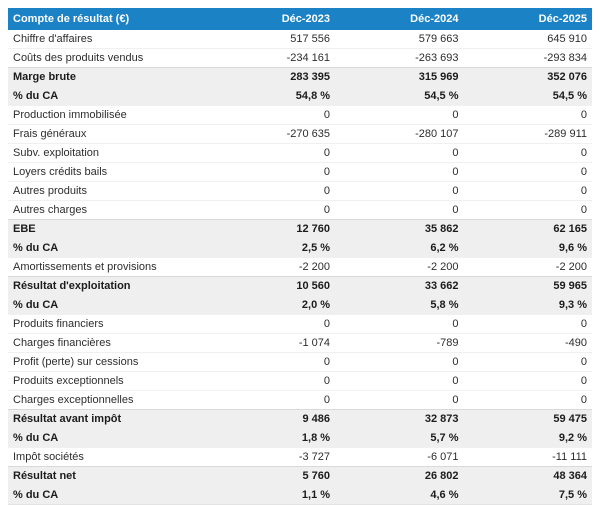 This screenshot has height=505, width=600. Describe the element at coordinates (399, 58) in the screenshot. I see `cell-value: -263 693` at that location.